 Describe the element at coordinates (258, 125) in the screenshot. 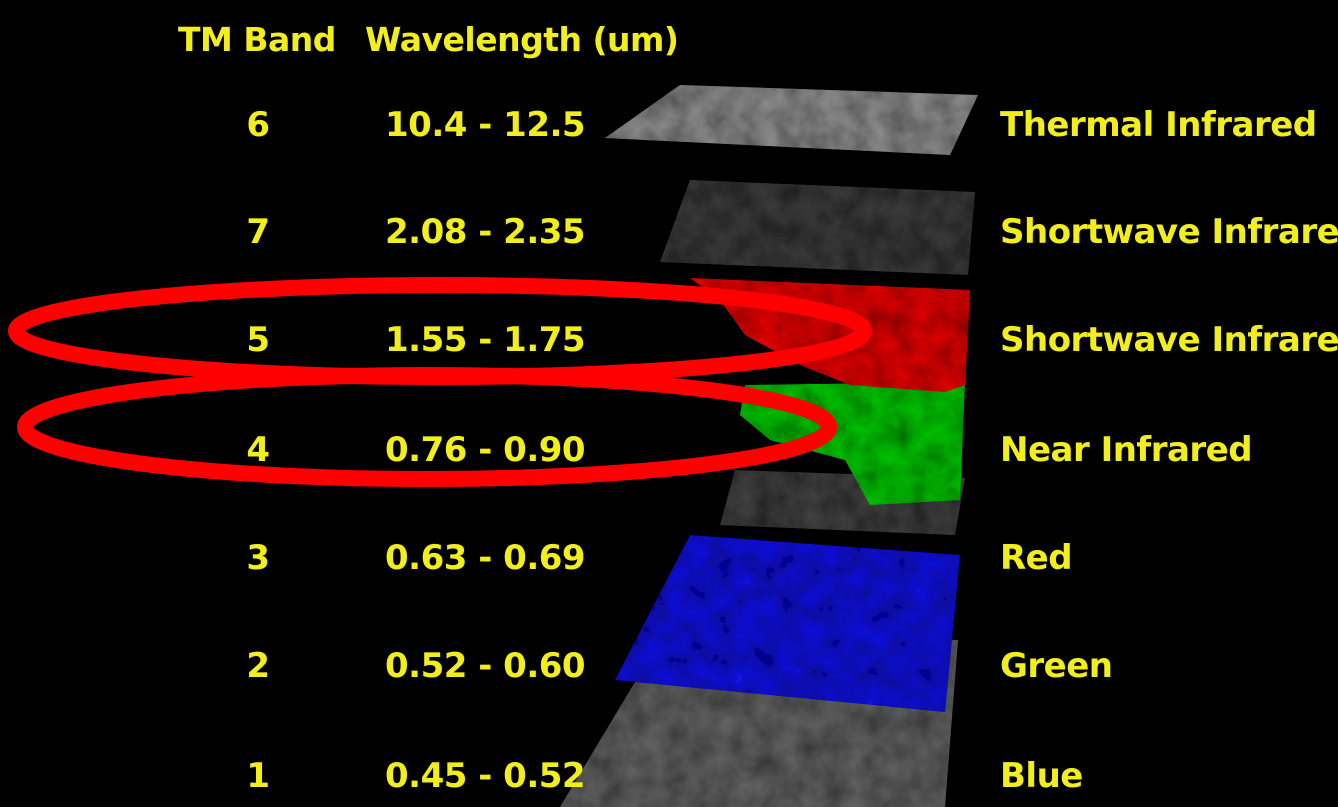

I see `band-number: 6` at that location.